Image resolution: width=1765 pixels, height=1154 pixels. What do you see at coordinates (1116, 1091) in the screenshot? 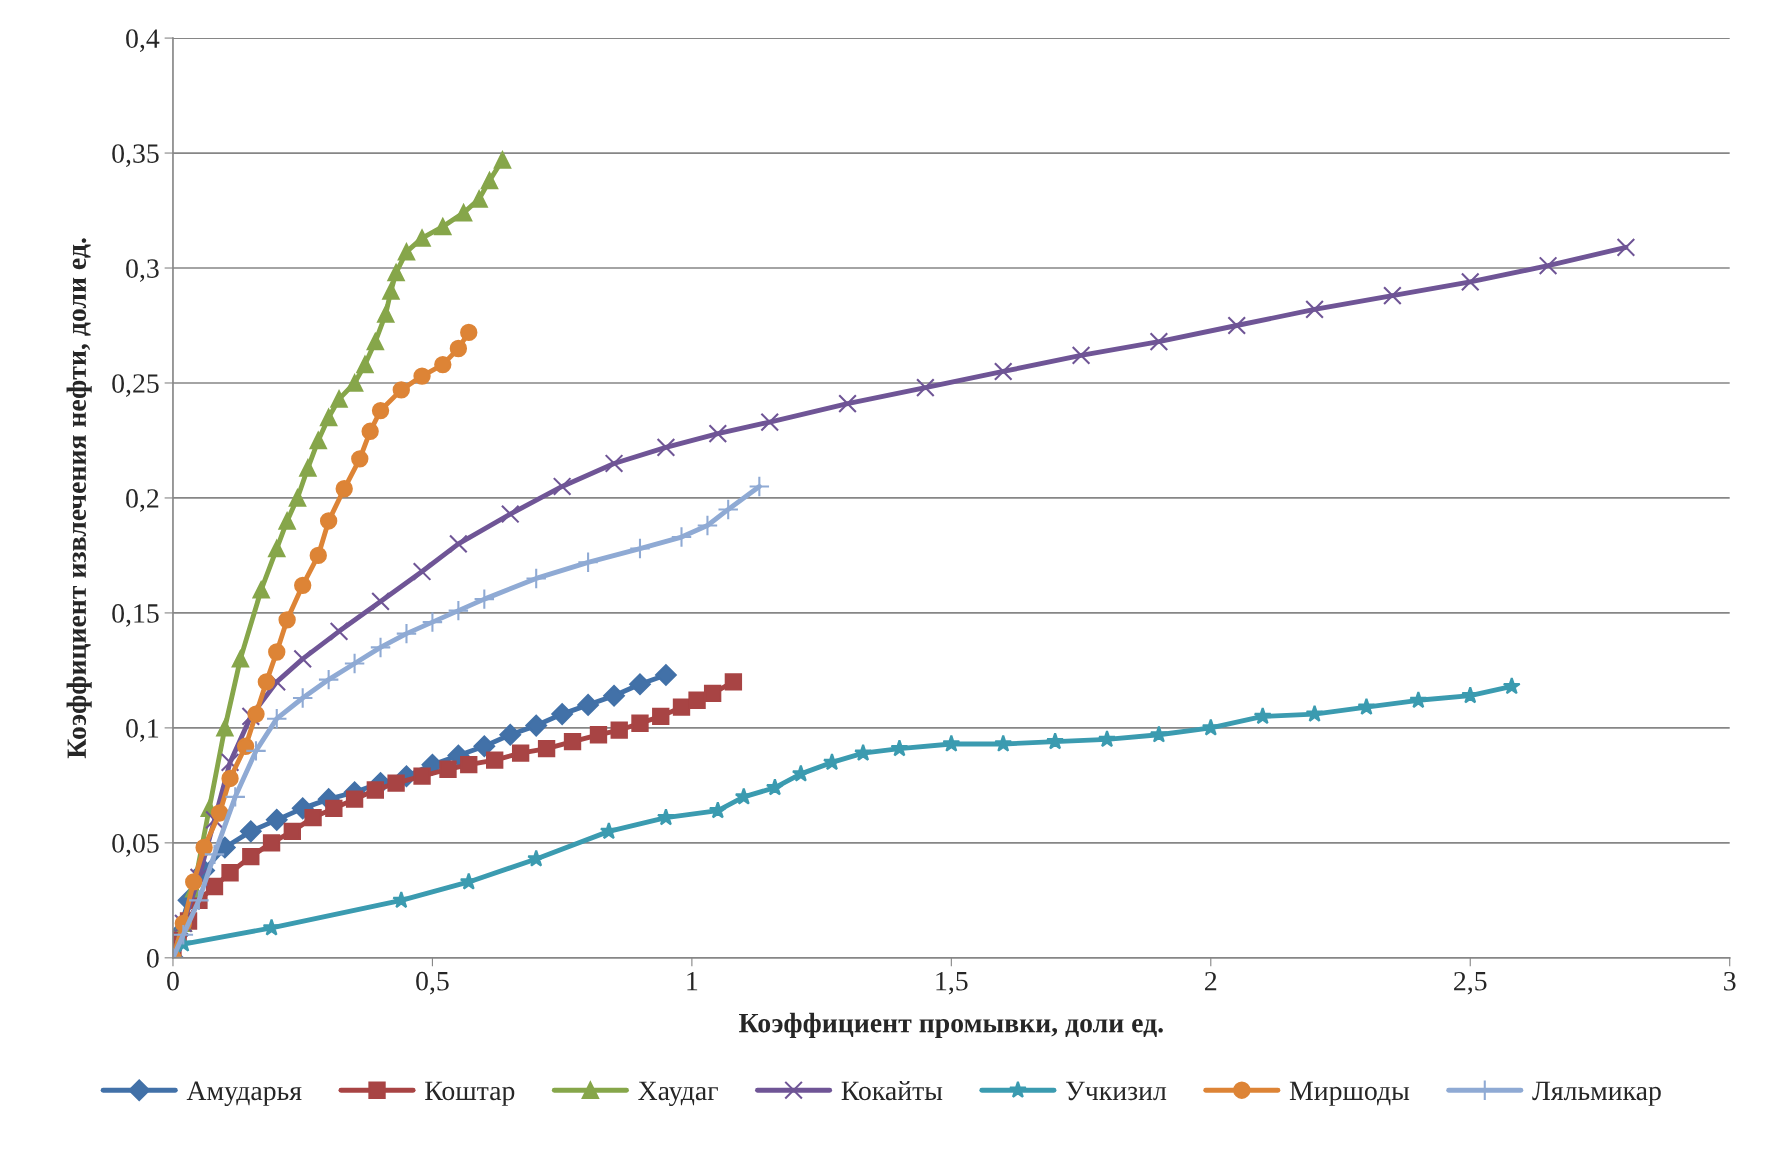
I see `legend-label: Учкизил` at bounding box center [1116, 1091].